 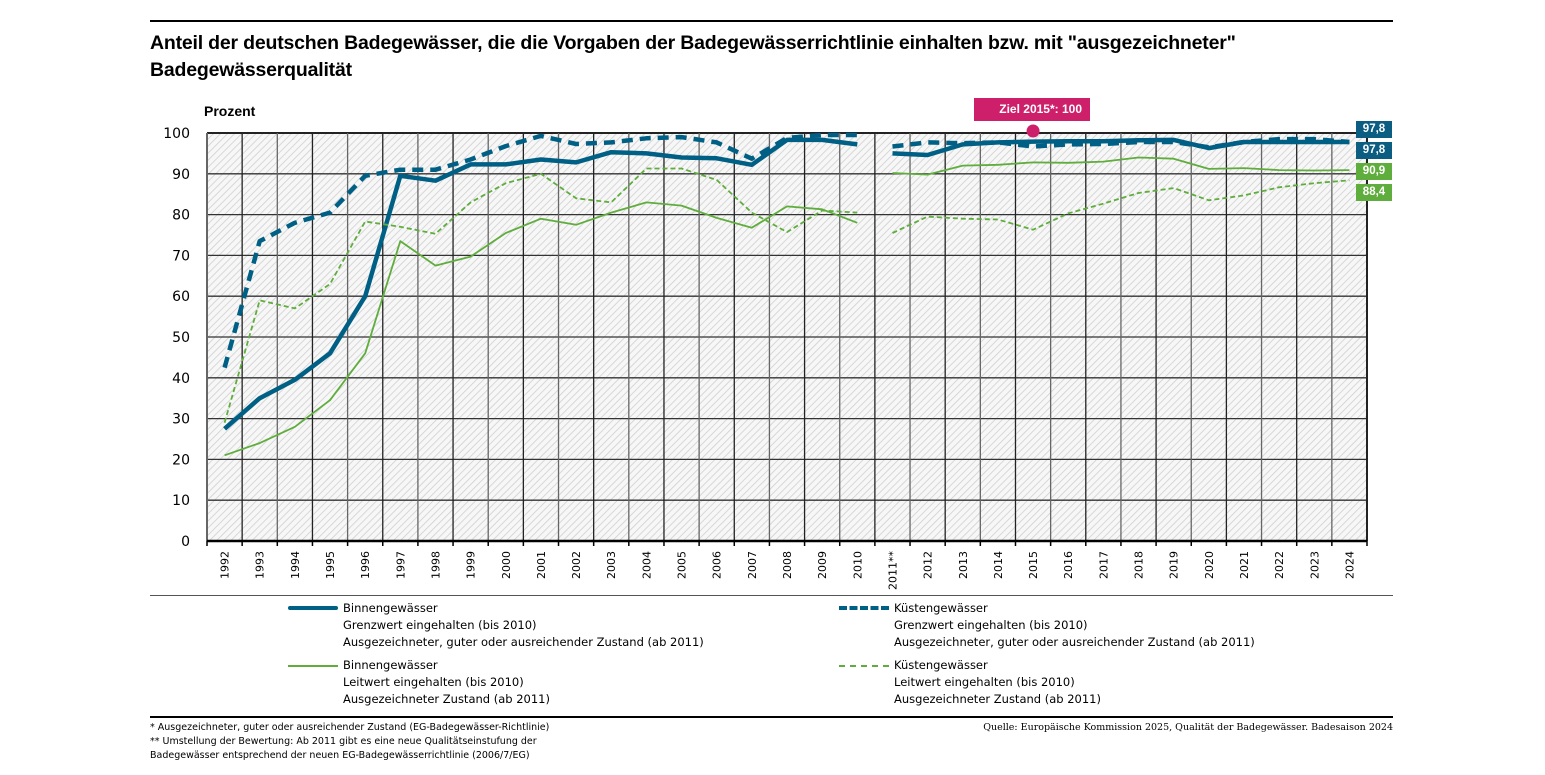 I want to click on end-label-binnen-grenzwert: 97,8, so click(x=1374, y=150).